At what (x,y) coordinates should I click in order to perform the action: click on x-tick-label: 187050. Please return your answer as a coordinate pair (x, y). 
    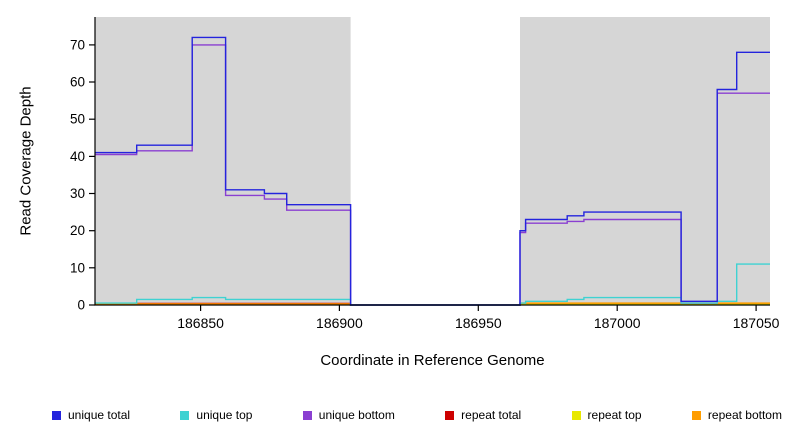
    Looking at the image, I should click on (756, 323).